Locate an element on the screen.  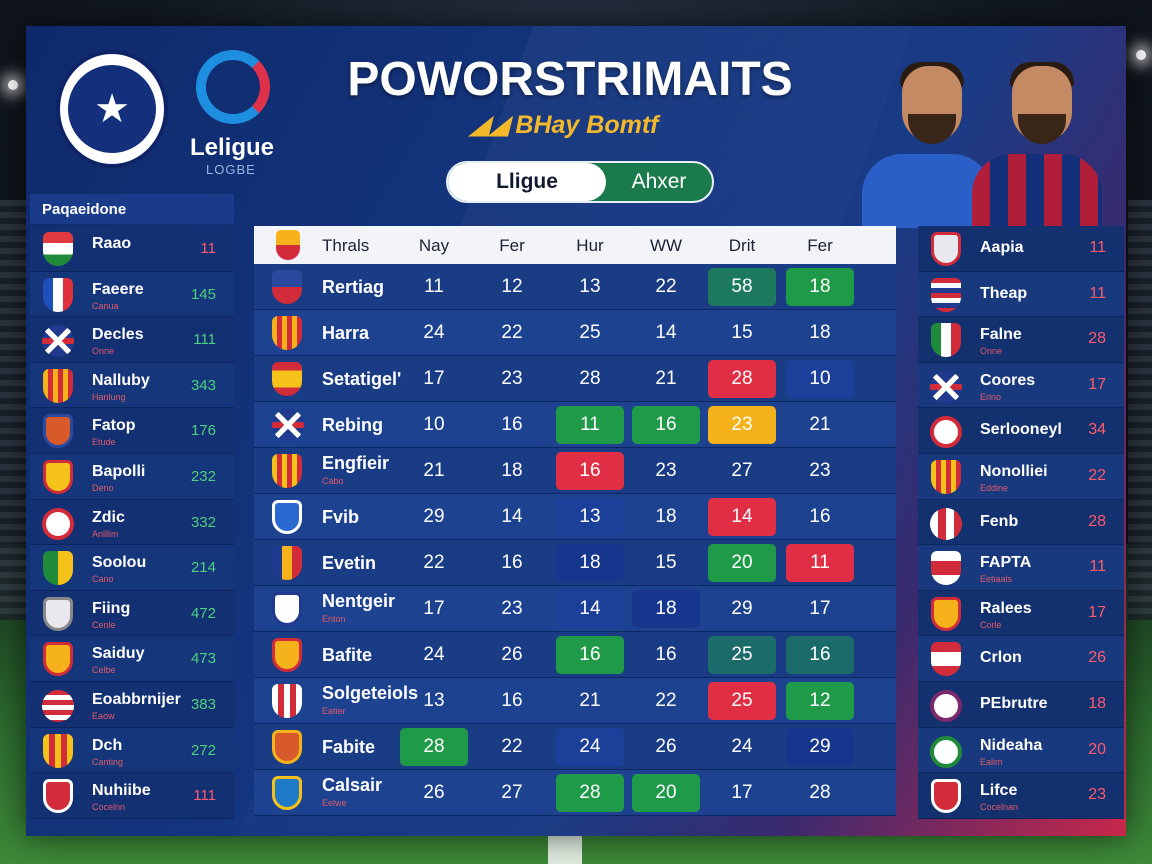
team-points: 472 is located at coordinates (203, 613).